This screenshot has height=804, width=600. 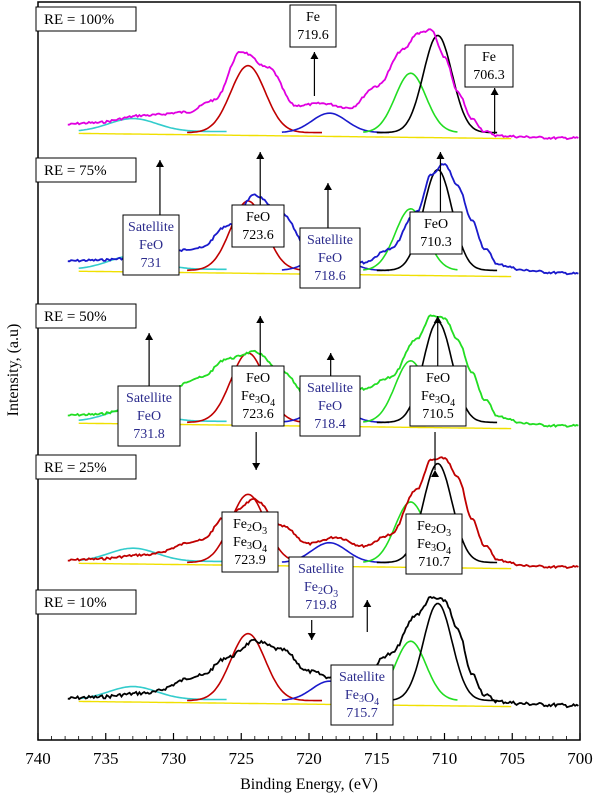 What do you see at coordinates (149, 434) in the screenshot?
I see `annotation-text: 731.8` at bounding box center [149, 434].